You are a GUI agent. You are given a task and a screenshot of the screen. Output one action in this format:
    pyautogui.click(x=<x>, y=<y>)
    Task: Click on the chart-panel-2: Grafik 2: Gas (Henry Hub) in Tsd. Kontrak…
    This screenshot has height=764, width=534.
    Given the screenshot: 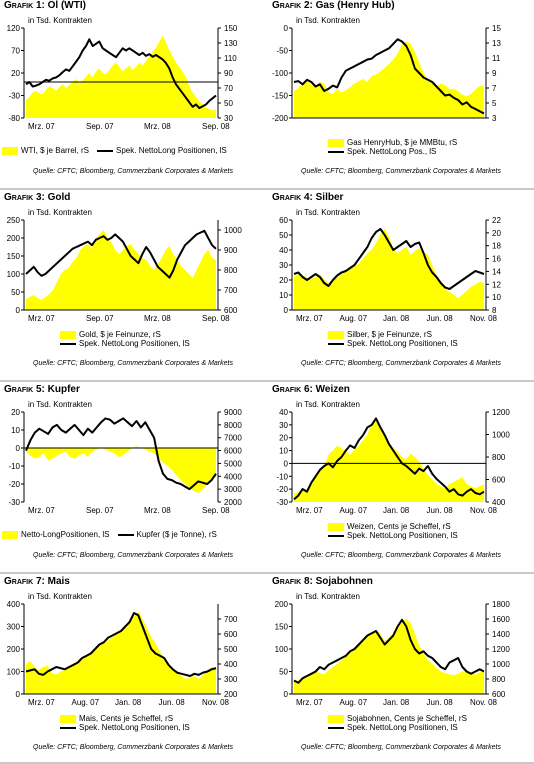 What is the action you would take?
    pyautogui.click(x=401, y=94)
    